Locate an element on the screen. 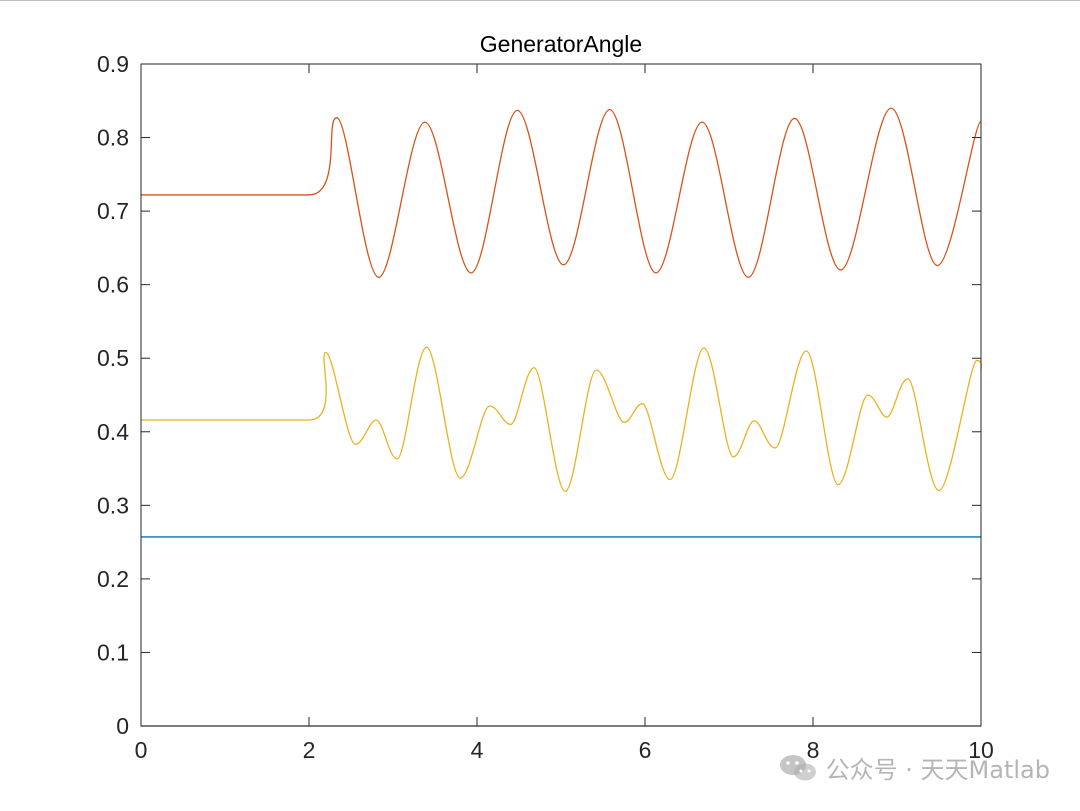 This screenshot has height=811, width=1080. x-tick-label: 8 is located at coordinates (813, 750).